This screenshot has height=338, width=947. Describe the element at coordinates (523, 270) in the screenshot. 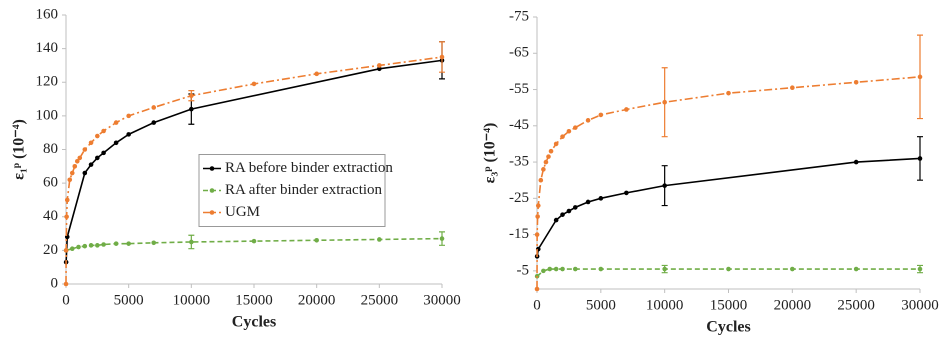

I see `y-tick-label: -5` at that location.